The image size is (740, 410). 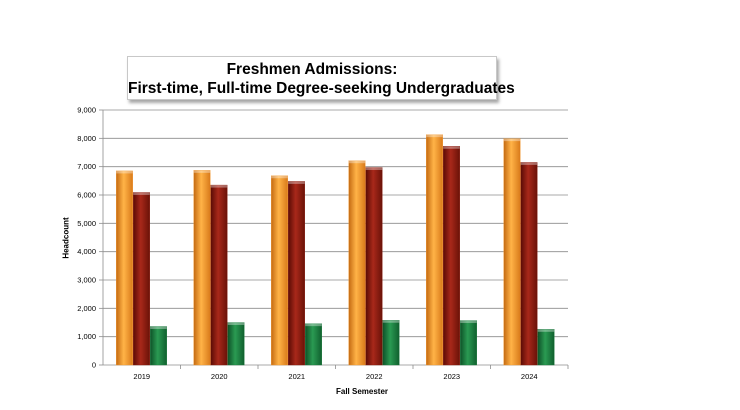 What do you see at coordinates (312, 69) in the screenshot?
I see `chart-title: Freshmen Admissions:` at bounding box center [312, 69].